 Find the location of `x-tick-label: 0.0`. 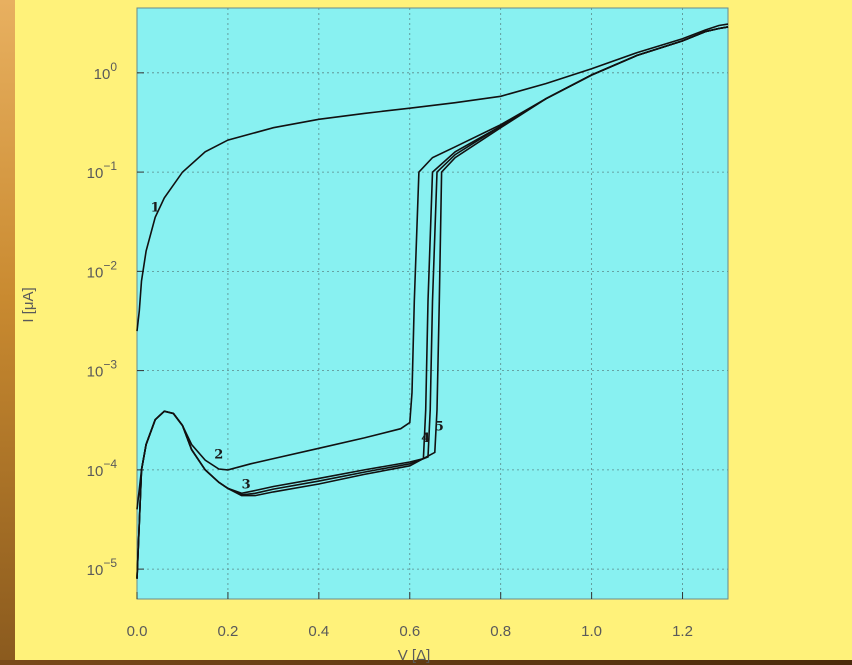

x-tick-label: 0.0 is located at coordinates (137, 631).